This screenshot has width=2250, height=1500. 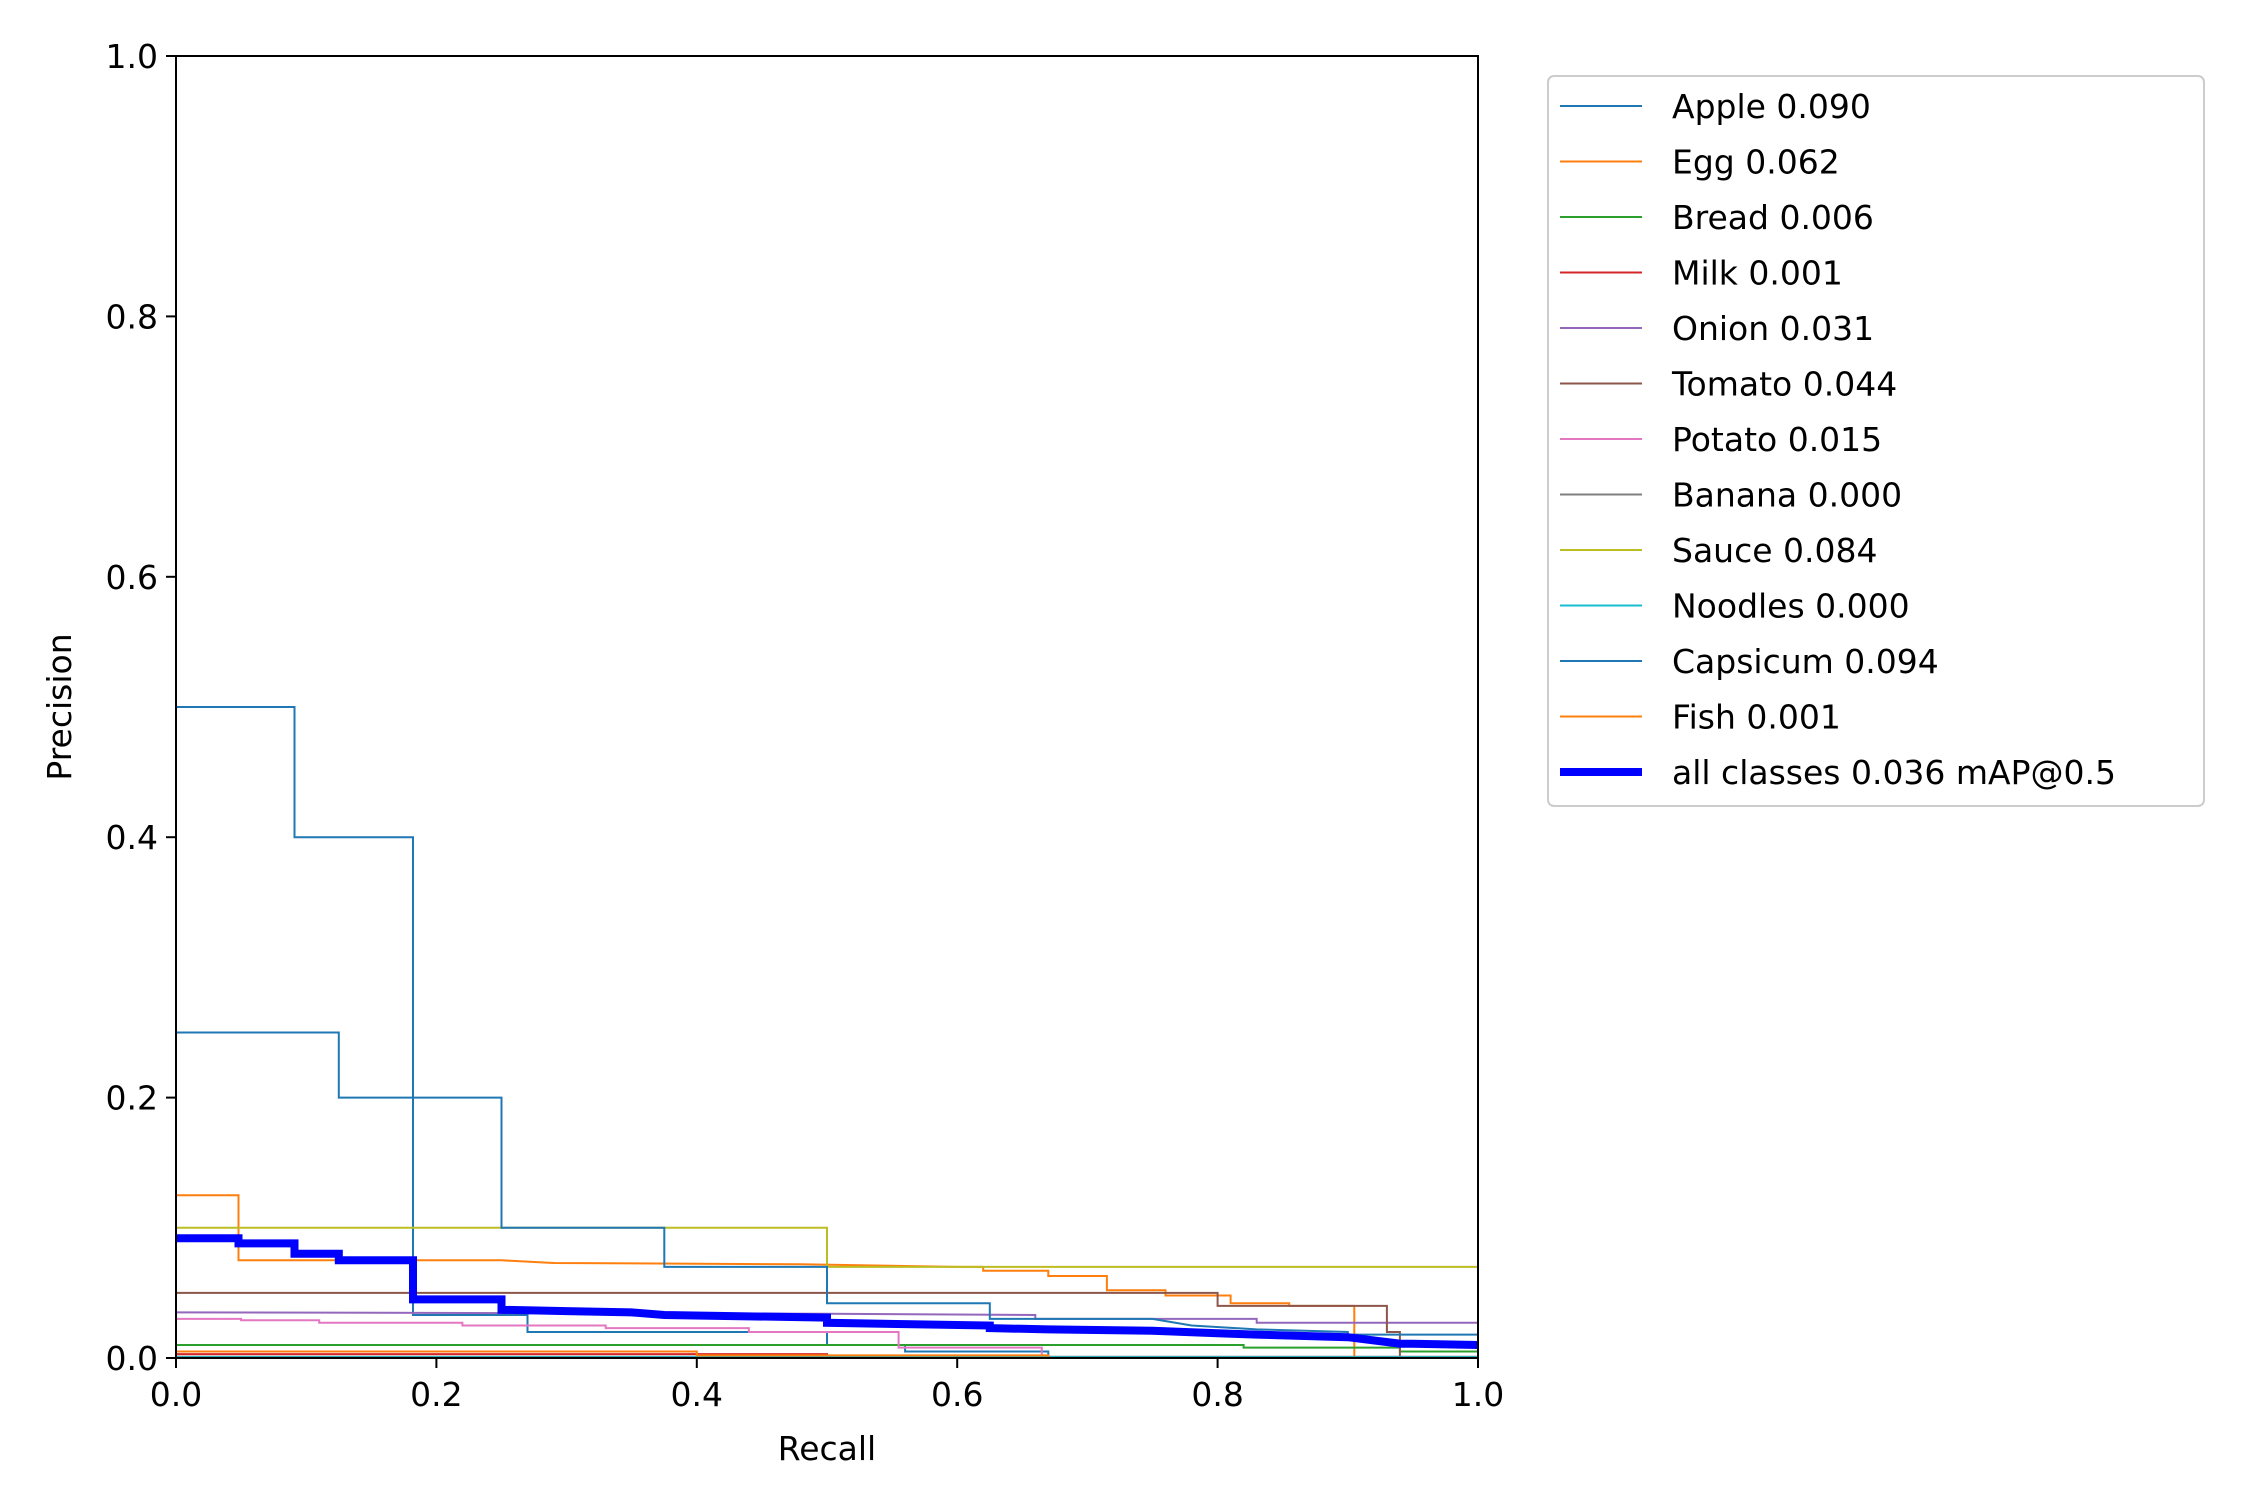 I want to click on legend-label-7: Banana 0.000, so click(x=1787, y=495).